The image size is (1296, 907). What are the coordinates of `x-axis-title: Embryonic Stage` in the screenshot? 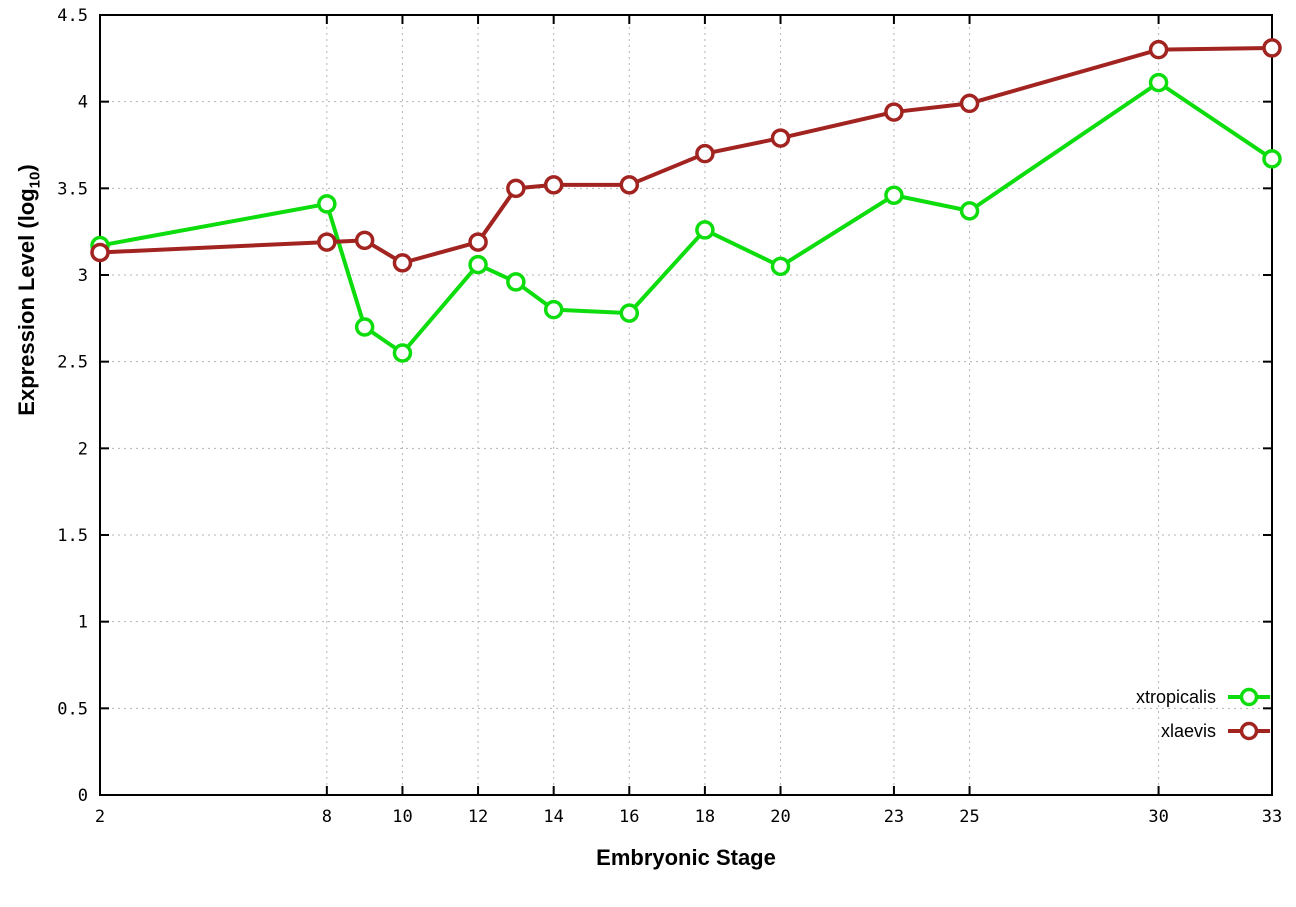 It's located at (686, 857).